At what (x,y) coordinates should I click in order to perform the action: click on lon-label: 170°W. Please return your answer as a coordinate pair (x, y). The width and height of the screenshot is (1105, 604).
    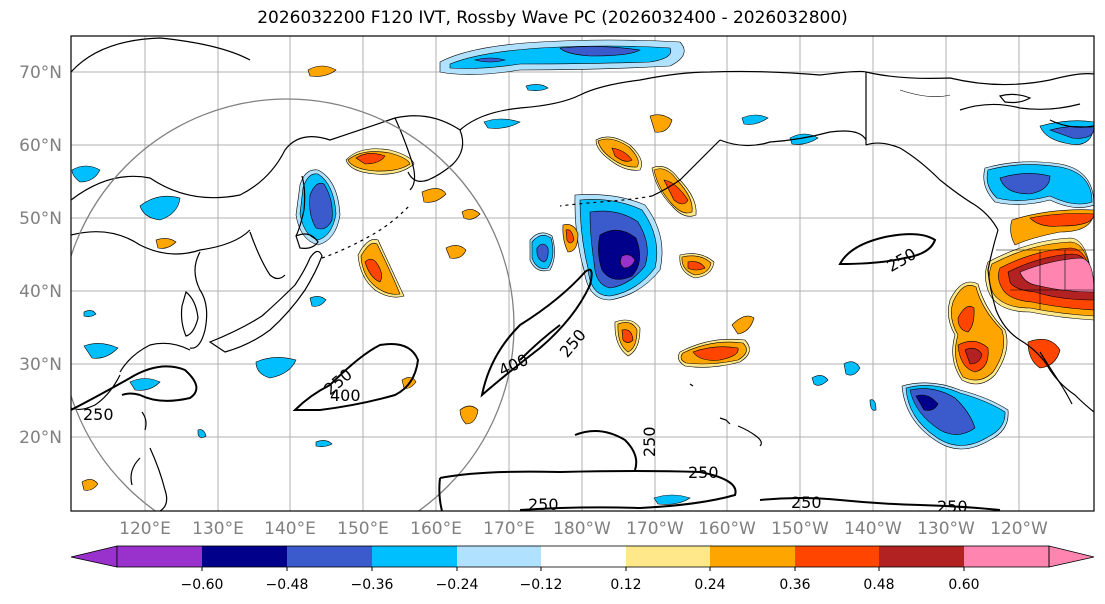
    Looking at the image, I should click on (655, 529).